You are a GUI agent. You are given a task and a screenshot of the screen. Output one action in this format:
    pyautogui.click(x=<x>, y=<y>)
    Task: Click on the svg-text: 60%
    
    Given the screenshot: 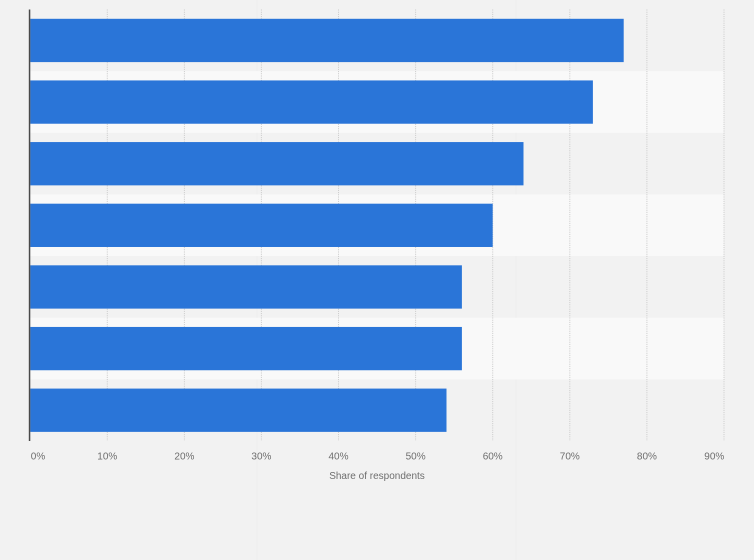 What is the action you would take?
    pyautogui.click(x=493, y=457)
    